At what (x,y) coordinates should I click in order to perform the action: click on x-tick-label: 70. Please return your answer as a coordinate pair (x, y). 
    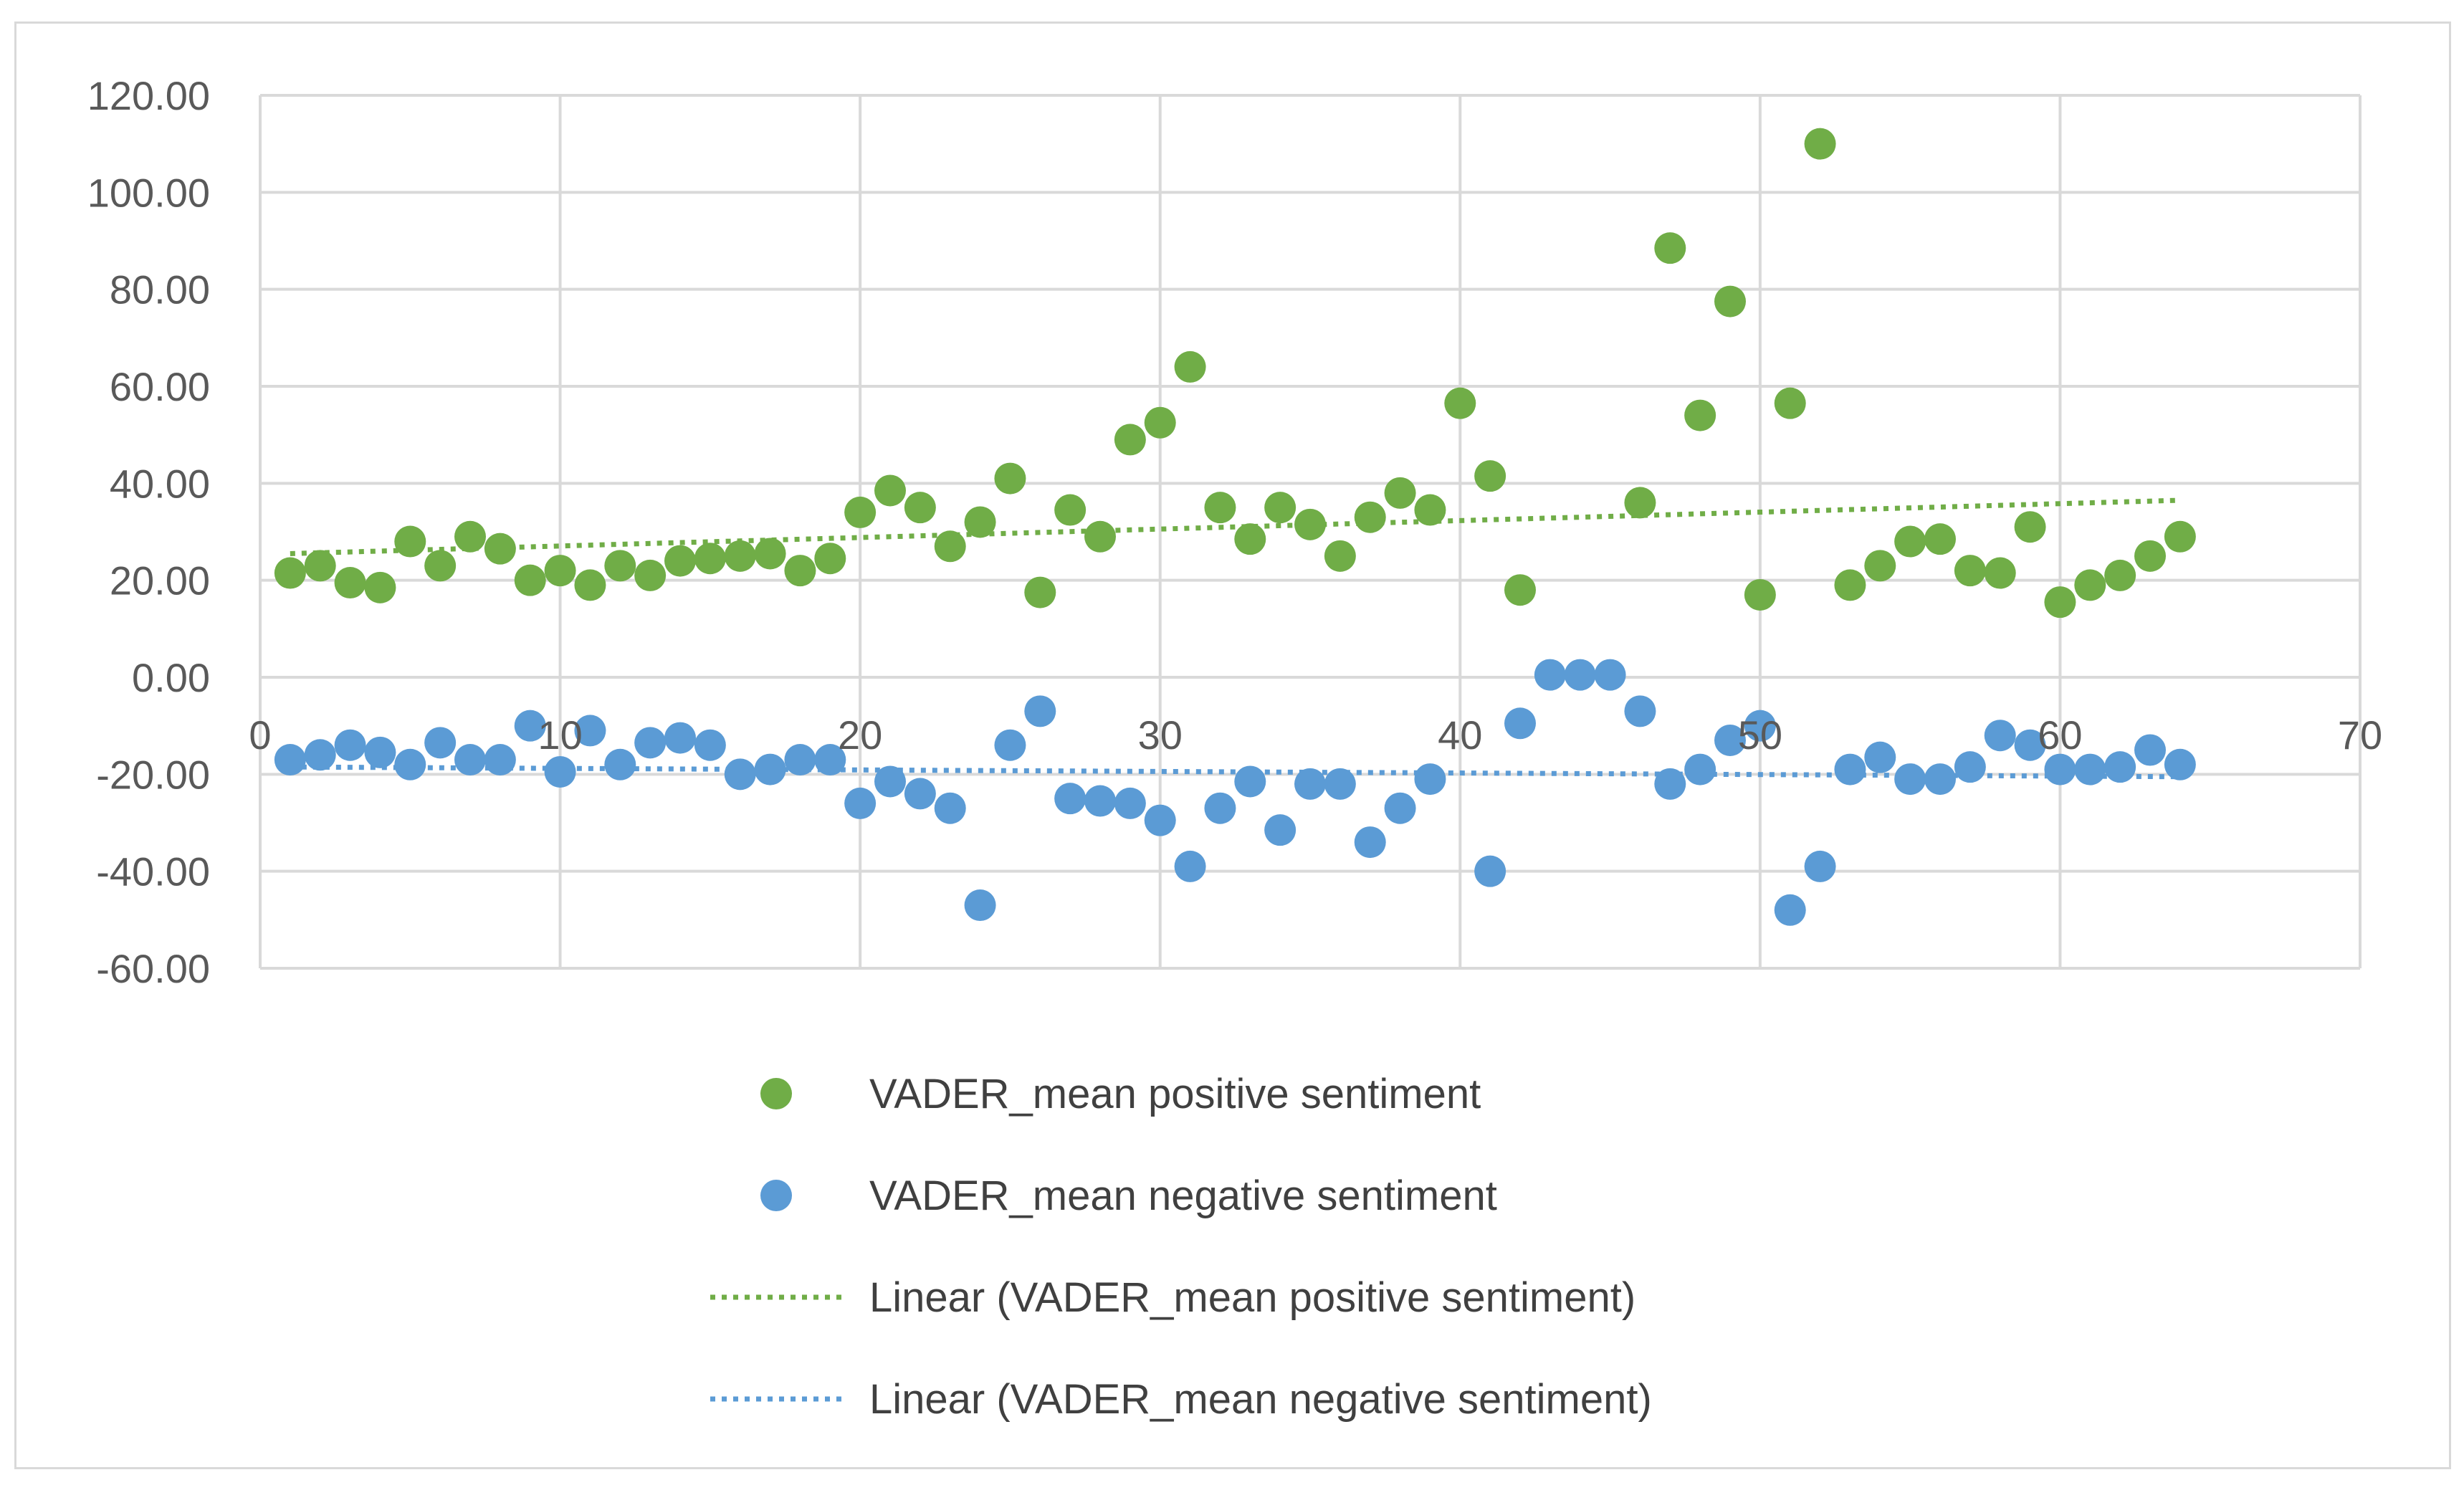
    Looking at the image, I should click on (2360, 735).